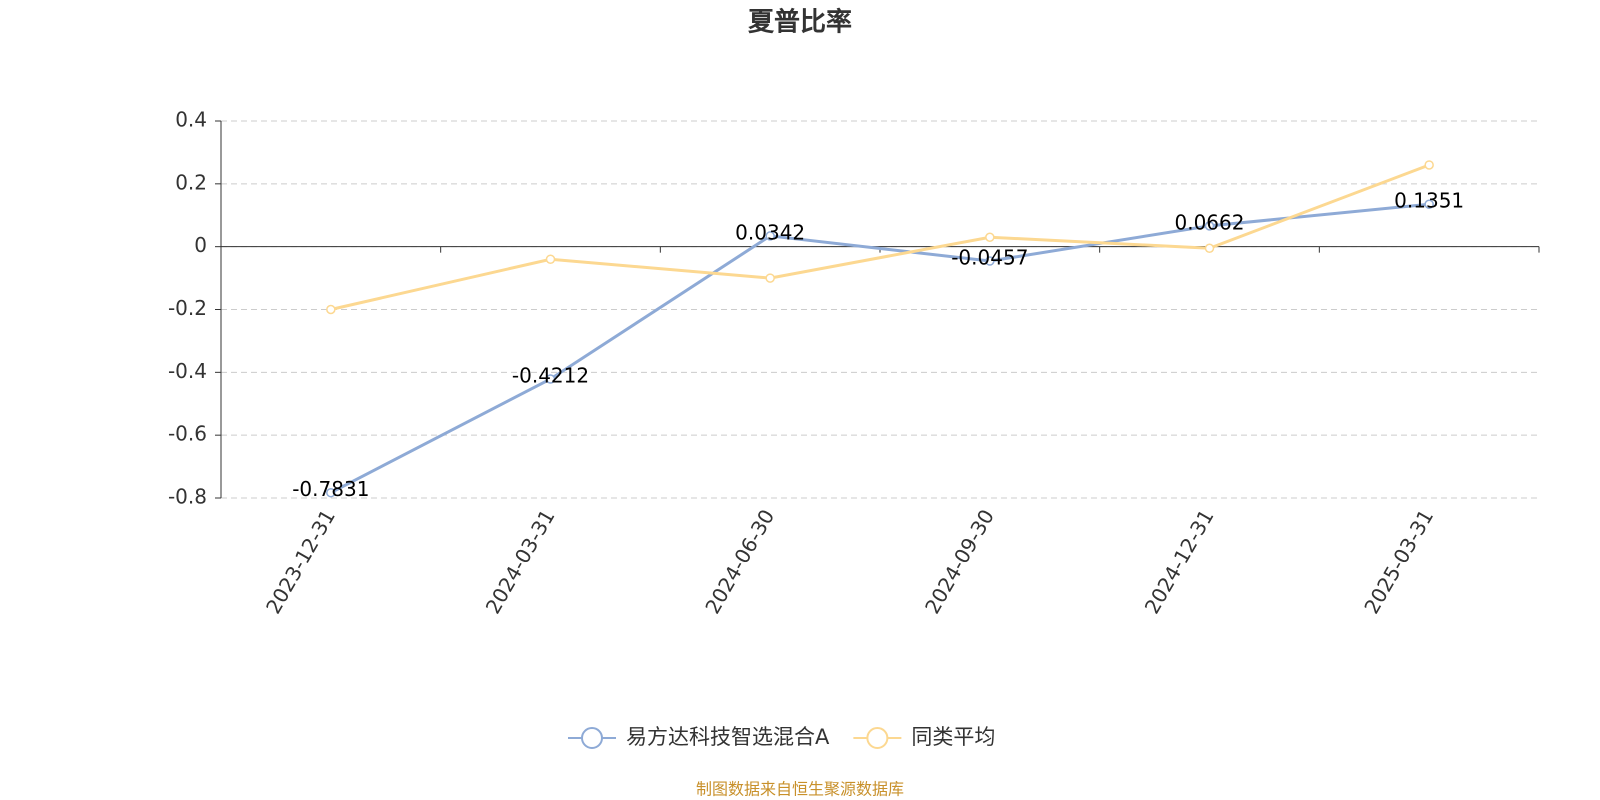 This screenshot has width=1600, height=800. Describe the element at coordinates (200, 245) in the screenshot. I see `y-tick-label: 0` at that location.